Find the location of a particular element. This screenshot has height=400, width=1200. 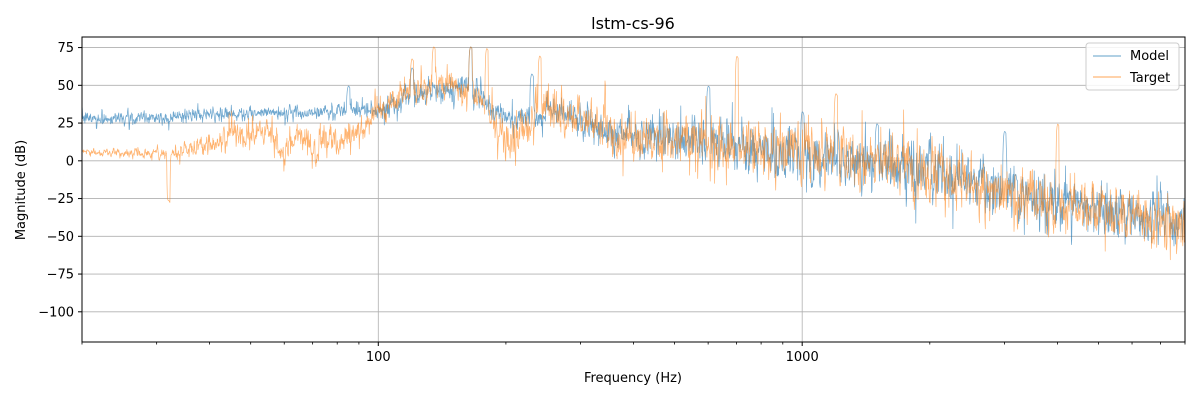

y-axis-label: Magnitude (dB) is located at coordinates (21, 190).